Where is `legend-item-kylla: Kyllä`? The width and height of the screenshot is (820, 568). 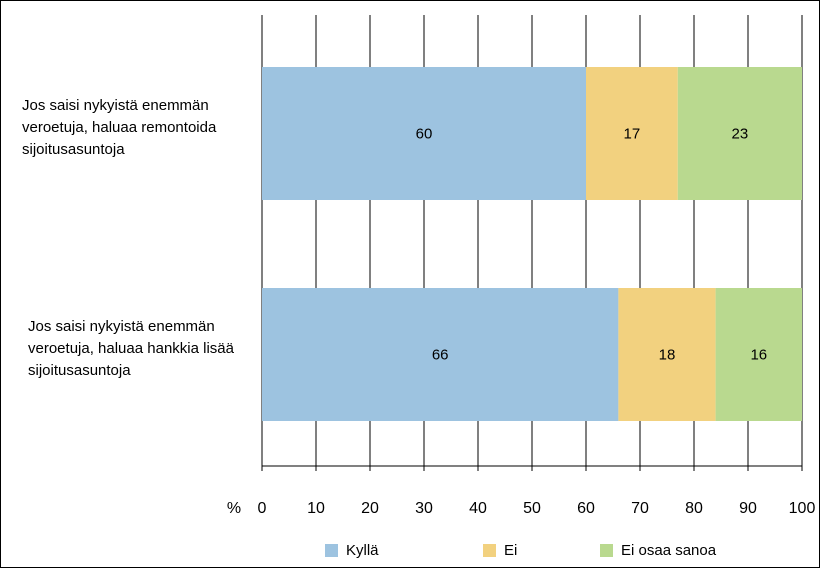
legend-item-kylla: Kyllä is located at coordinates (352, 550).